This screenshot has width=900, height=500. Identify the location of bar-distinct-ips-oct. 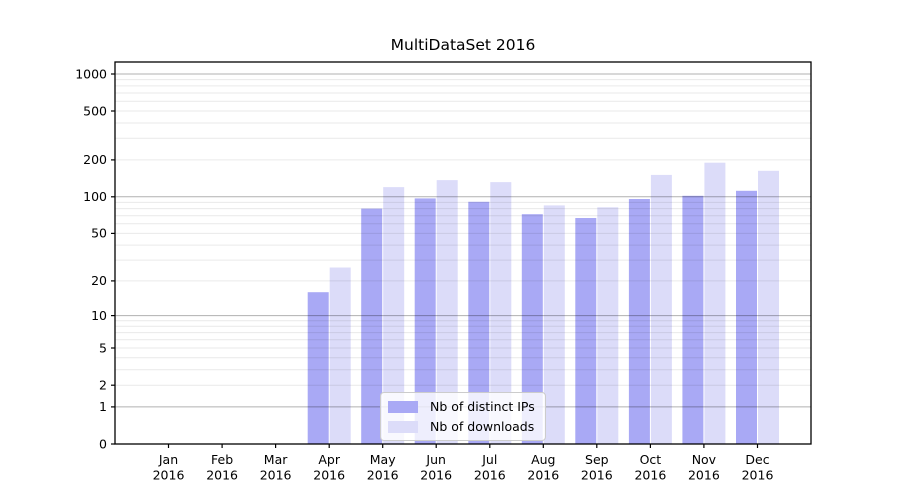
(639, 321).